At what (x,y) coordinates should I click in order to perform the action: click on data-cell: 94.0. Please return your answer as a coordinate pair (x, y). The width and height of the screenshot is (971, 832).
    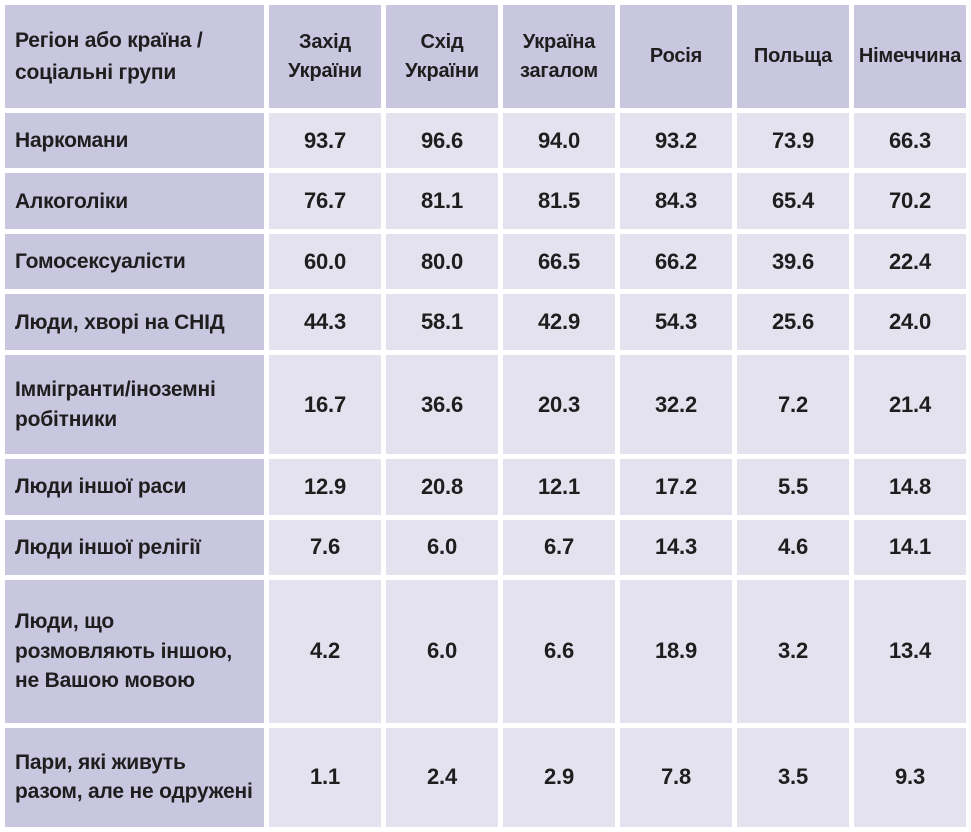
    Looking at the image, I should click on (559, 141).